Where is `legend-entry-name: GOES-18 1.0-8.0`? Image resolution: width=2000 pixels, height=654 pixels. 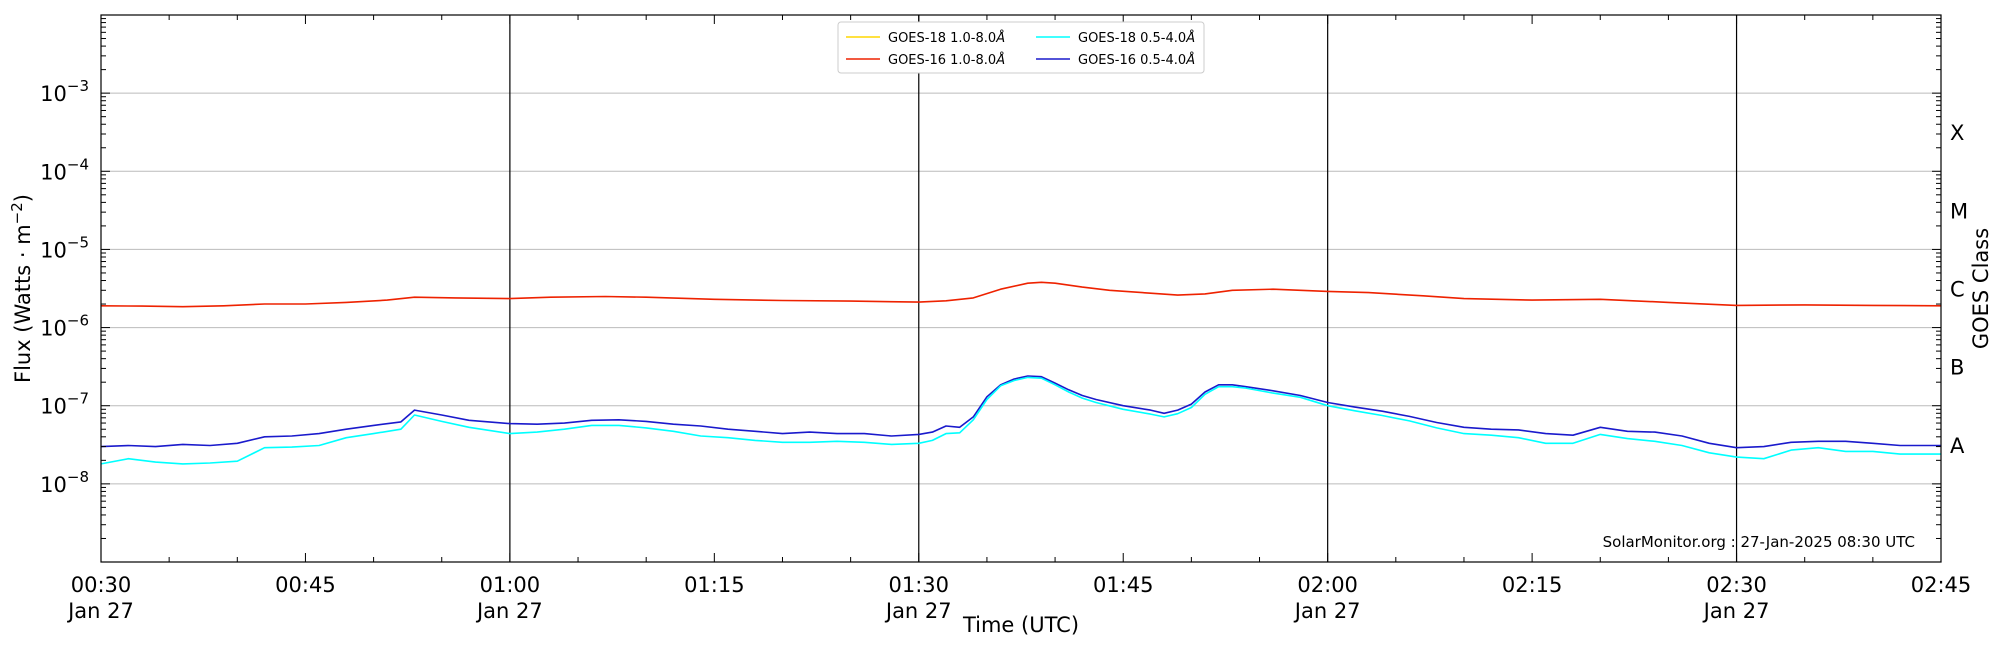 legend-entry-name: GOES-18 1.0-8.0 is located at coordinates (942, 38).